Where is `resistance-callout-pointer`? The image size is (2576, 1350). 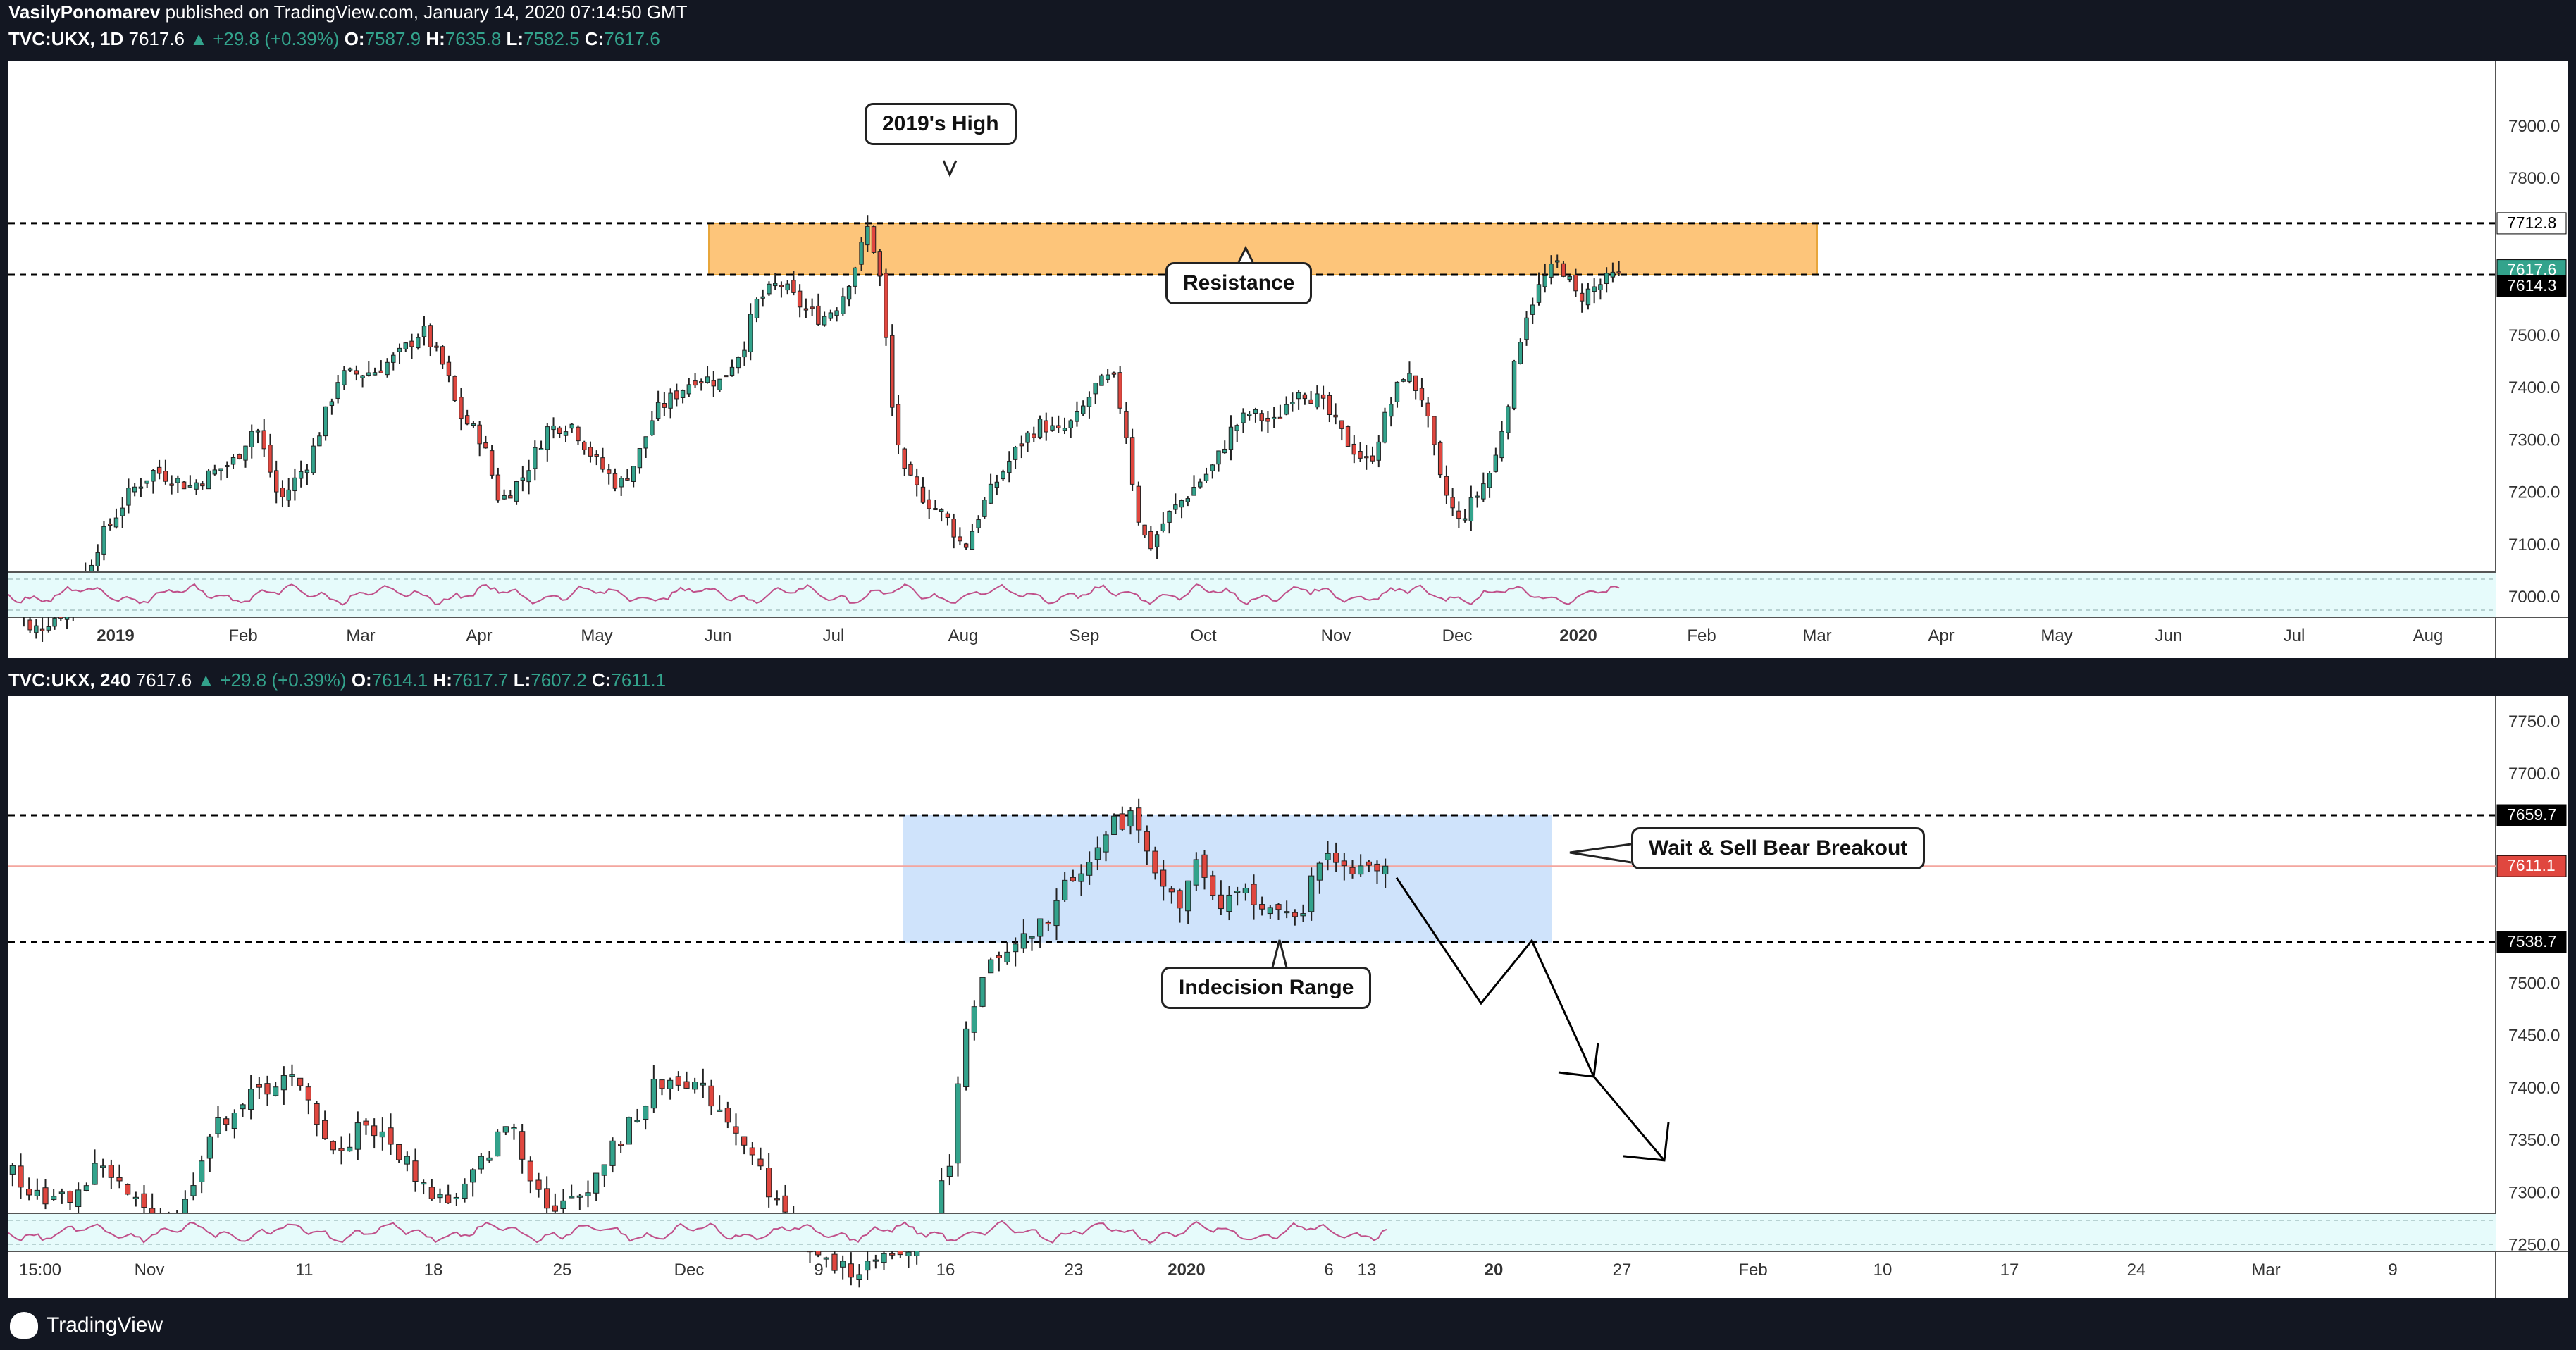 resistance-callout-pointer is located at coordinates (1245, 254).